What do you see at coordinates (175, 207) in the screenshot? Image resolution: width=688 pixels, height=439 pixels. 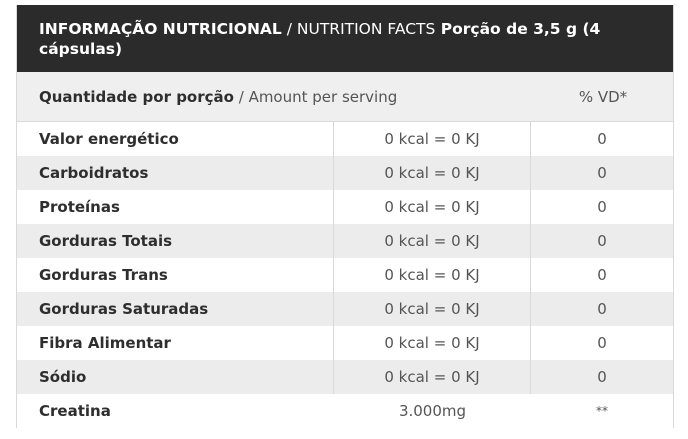 I see `nutrient-name: Proteínas` at bounding box center [175, 207].